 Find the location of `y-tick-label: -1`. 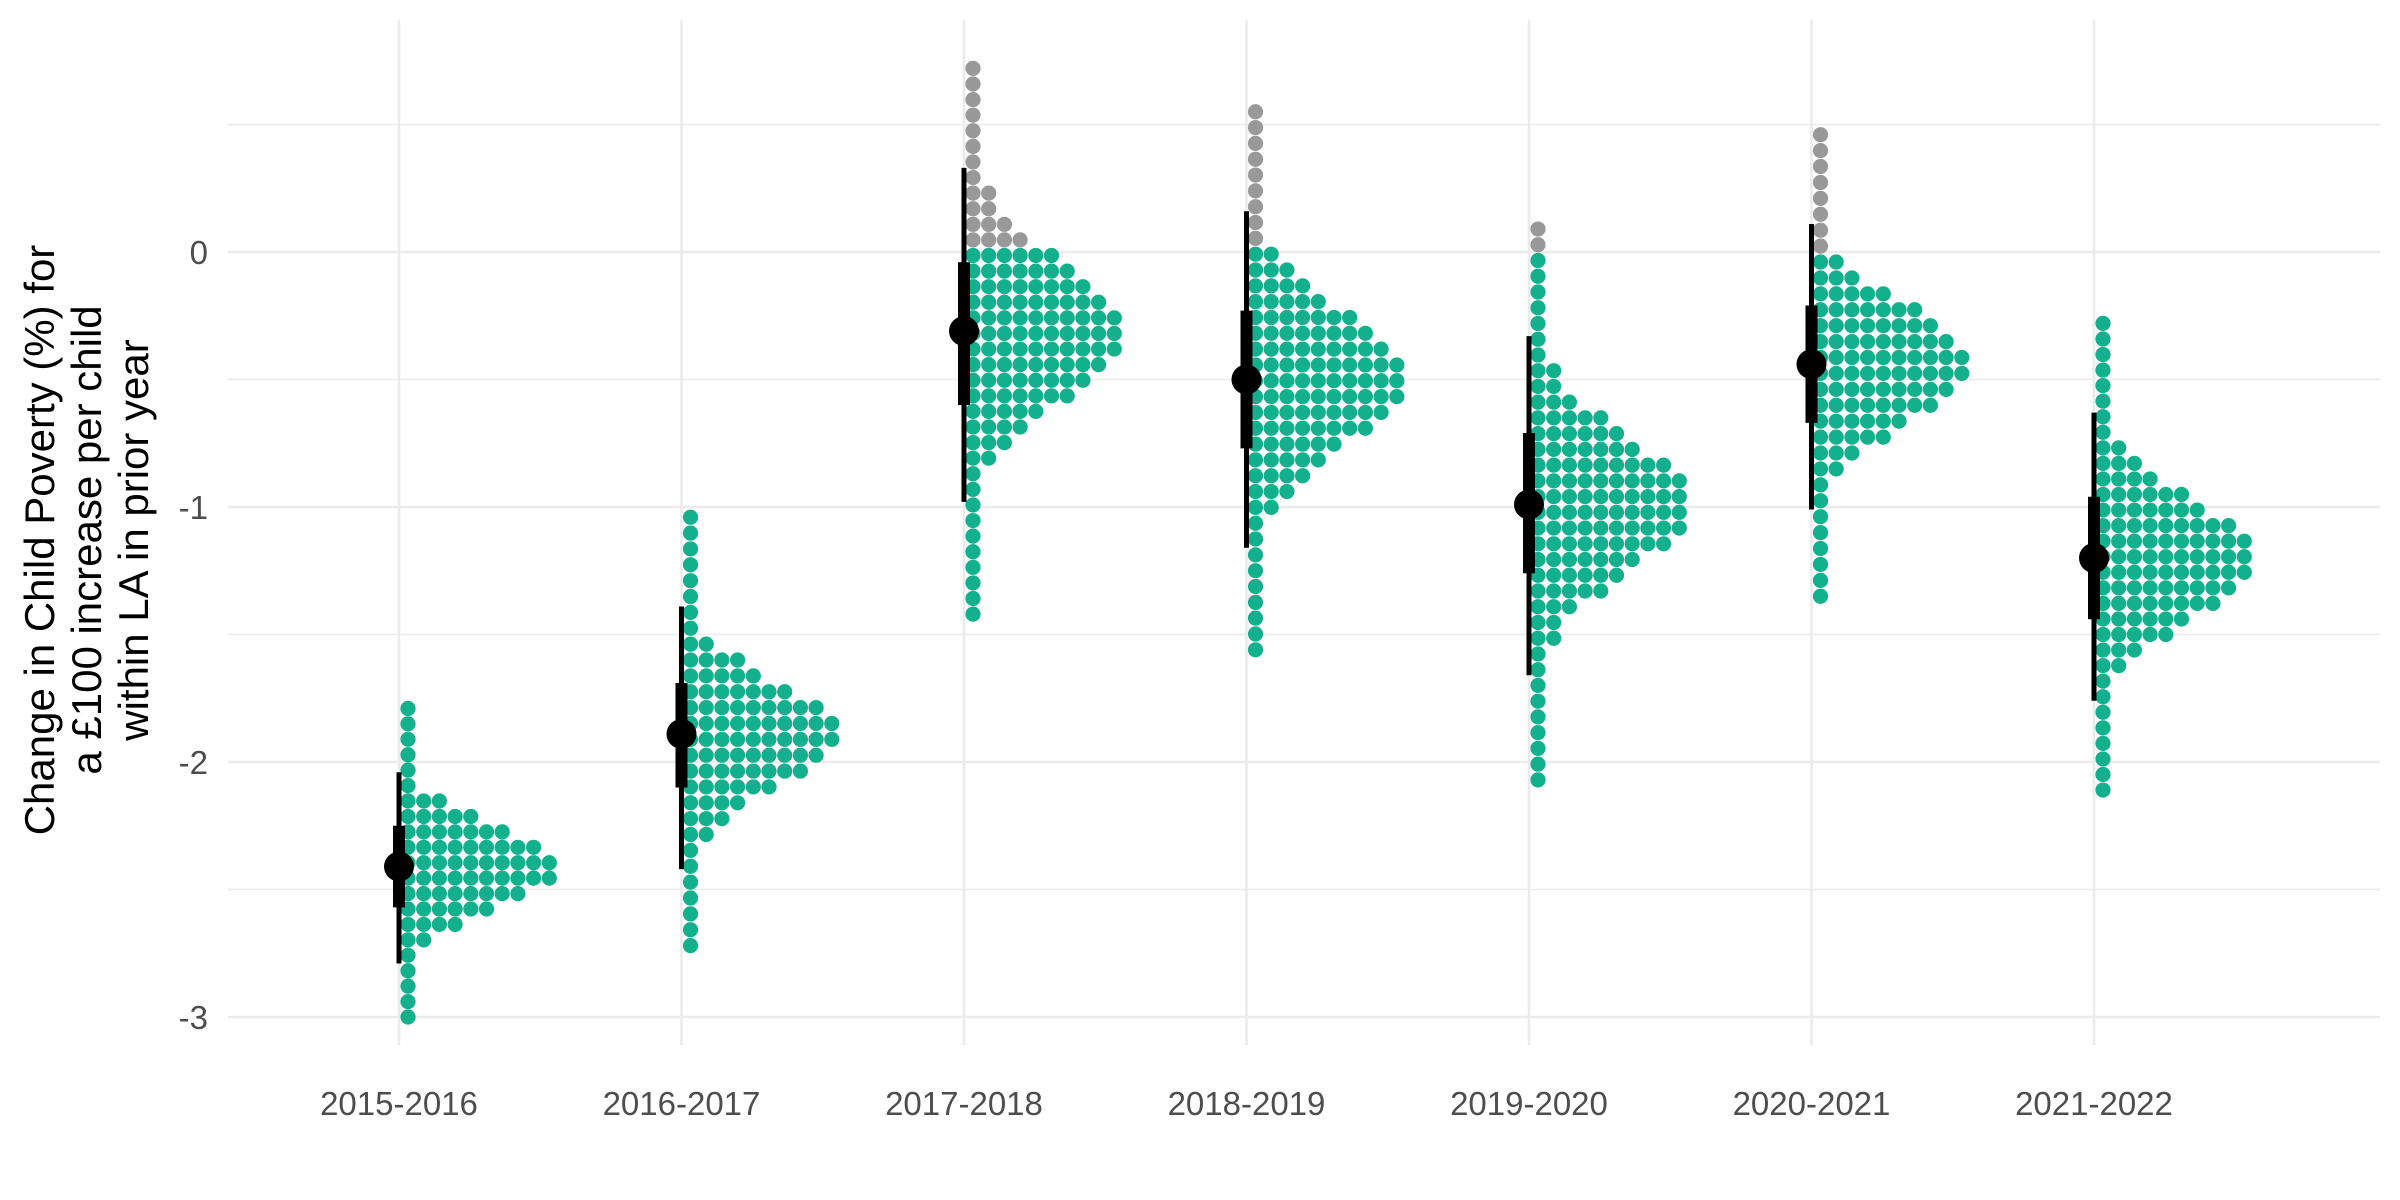

y-tick-label: -1 is located at coordinates (193, 507).